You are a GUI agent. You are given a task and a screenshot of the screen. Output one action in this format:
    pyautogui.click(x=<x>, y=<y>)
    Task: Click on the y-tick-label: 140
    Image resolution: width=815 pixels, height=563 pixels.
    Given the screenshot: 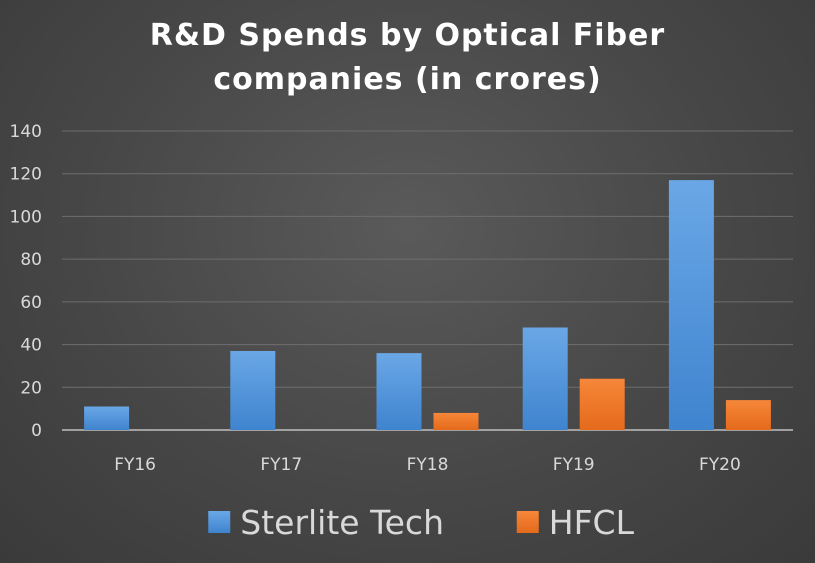 What is the action you would take?
    pyautogui.click(x=26, y=132)
    